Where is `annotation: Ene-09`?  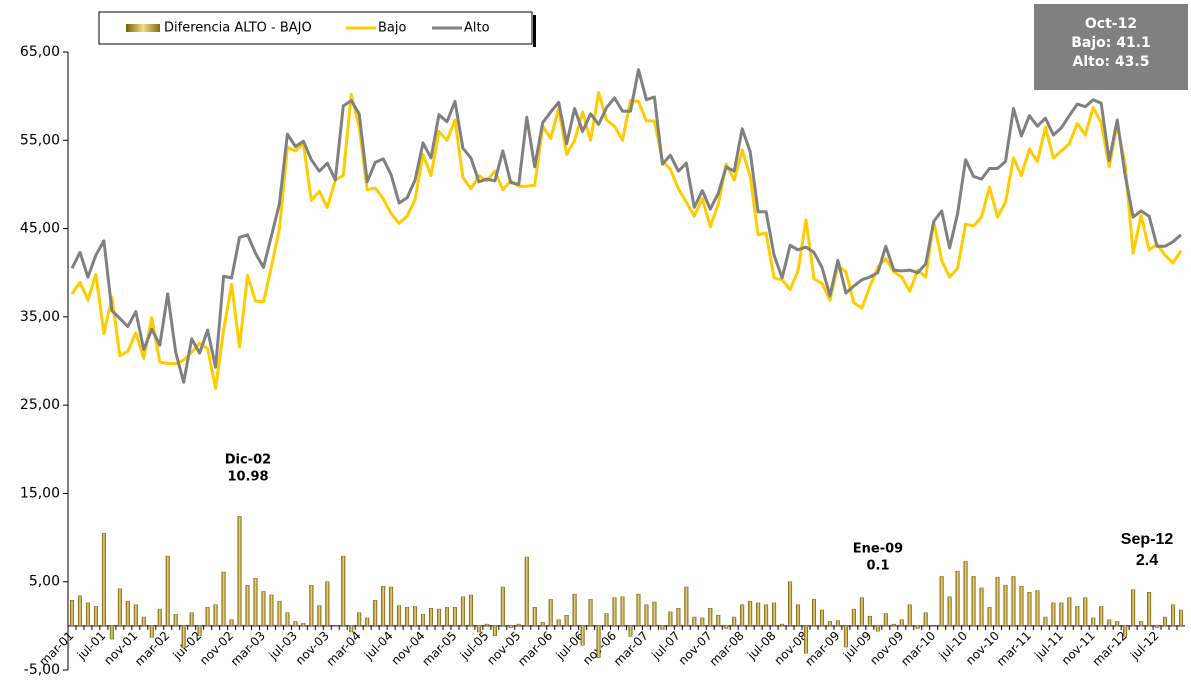 annotation: Ene-09 is located at coordinates (878, 549).